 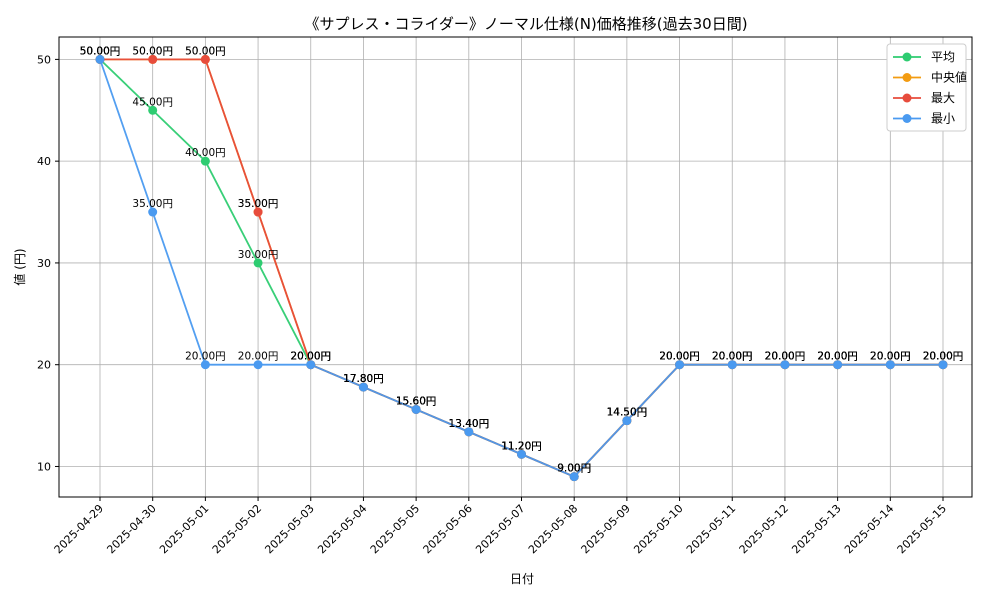 I want to click on data-label: 13.40円, so click(x=469, y=424).